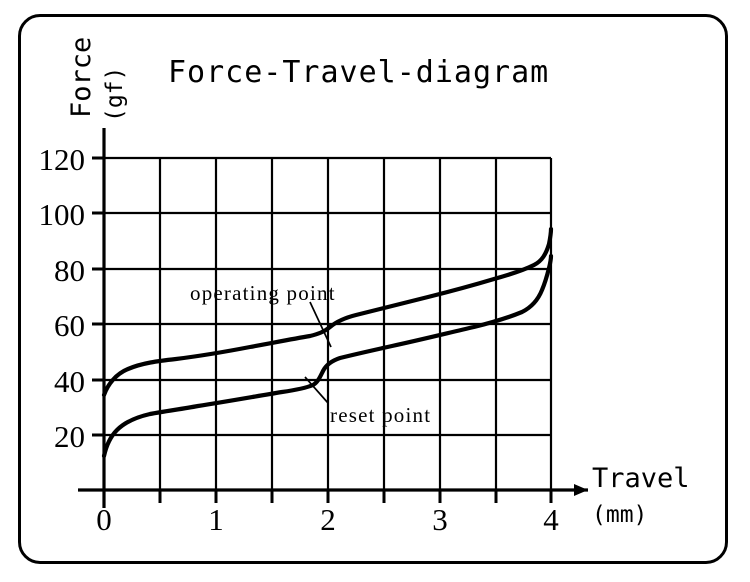 The width and height of the screenshot is (750, 582). I want to click on y-axis-title-group: Force (gf), so click(97, 79).